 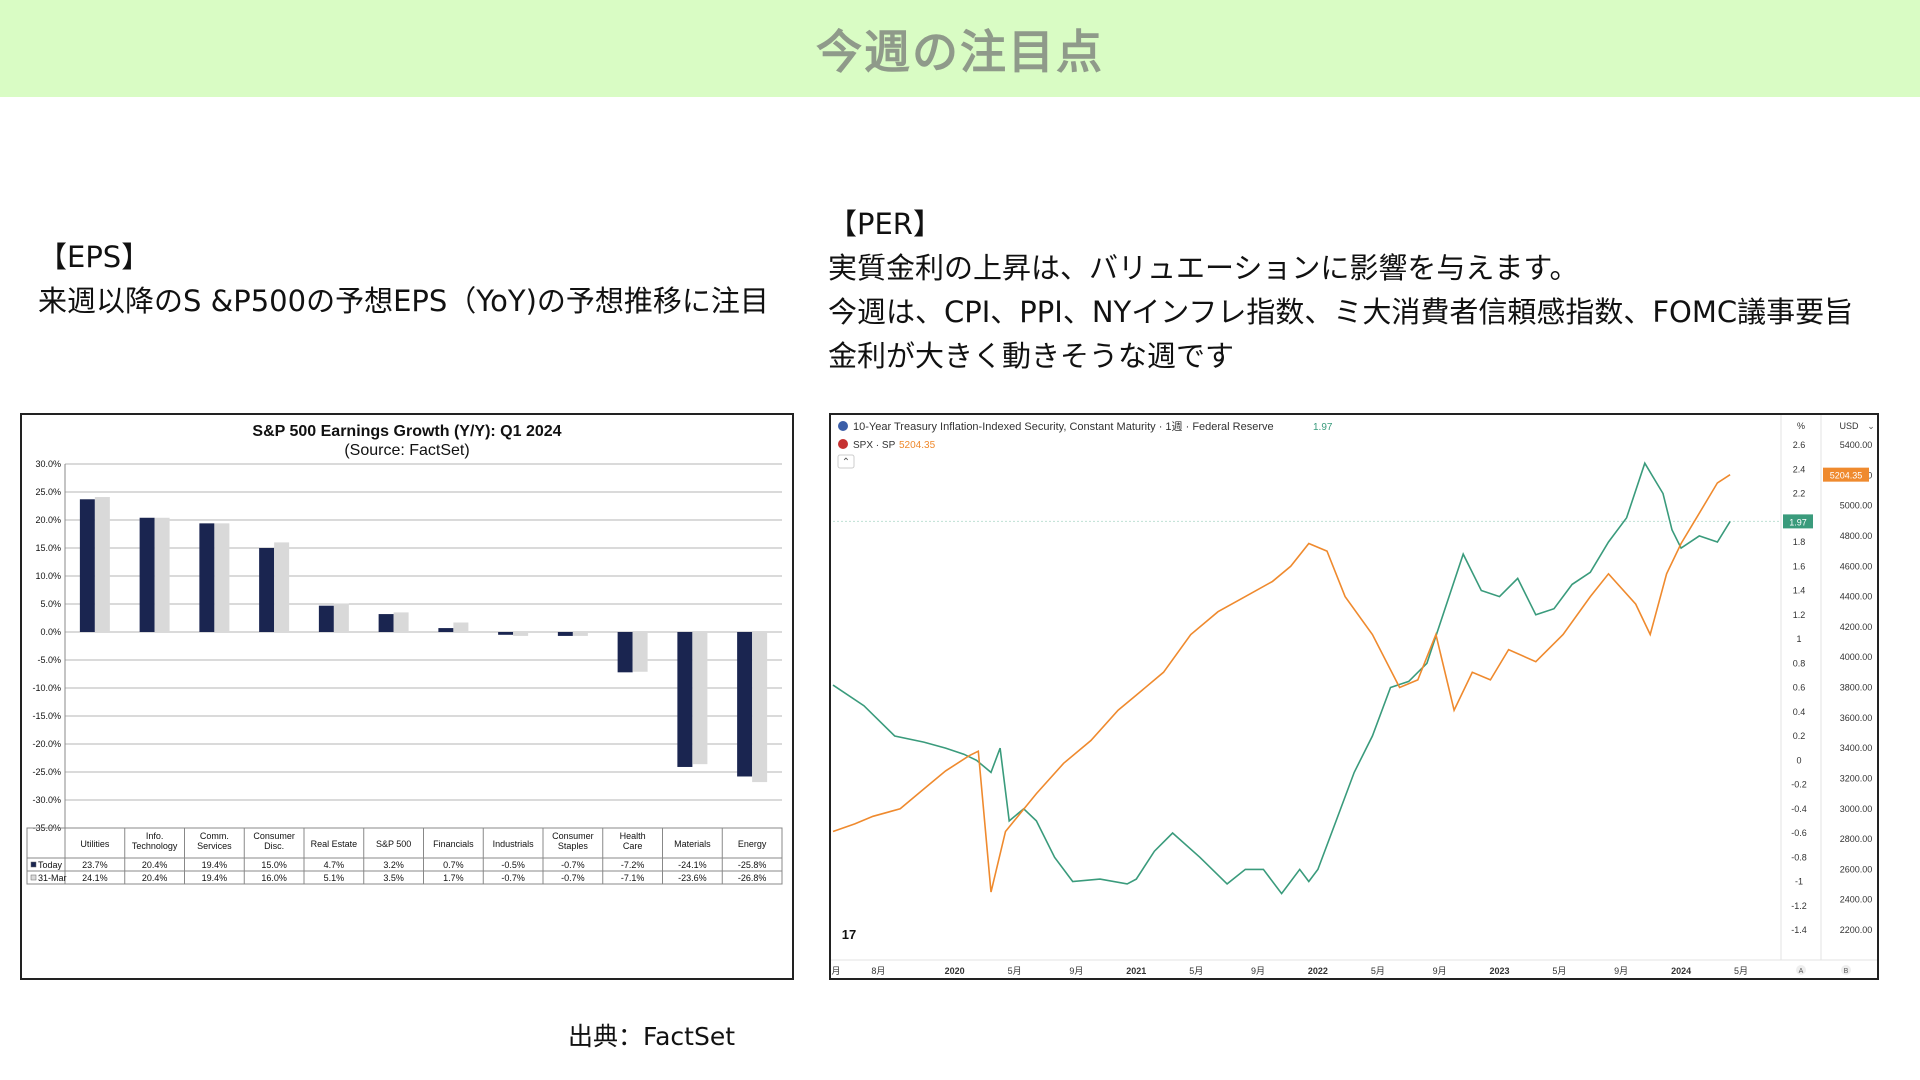 What do you see at coordinates (214, 836) in the screenshot?
I see `category-label: Comm.` at bounding box center [214, 836].